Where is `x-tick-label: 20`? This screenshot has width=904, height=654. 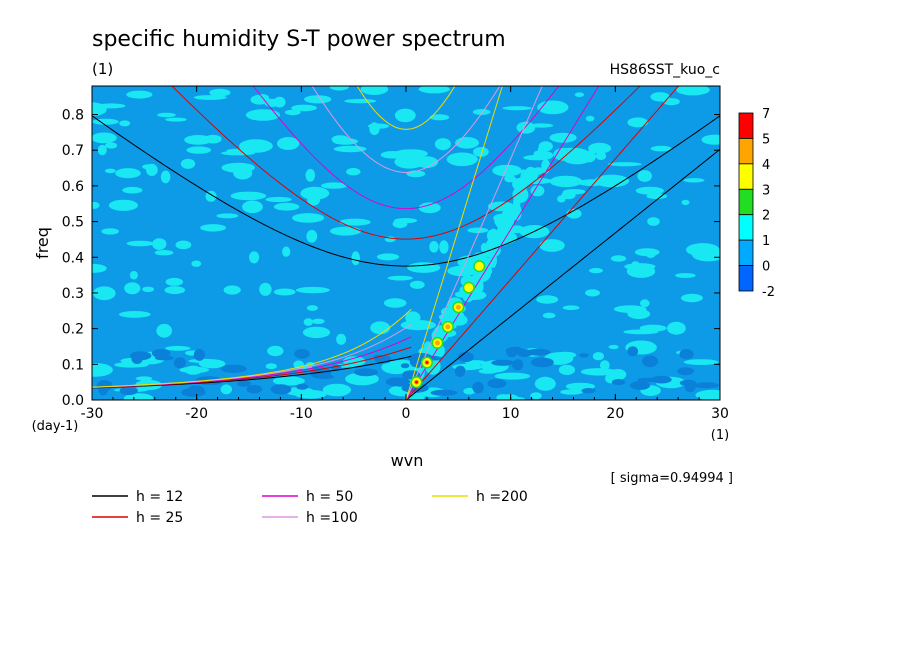
x-tick-label: 20 is located at coordinates (615, 414).